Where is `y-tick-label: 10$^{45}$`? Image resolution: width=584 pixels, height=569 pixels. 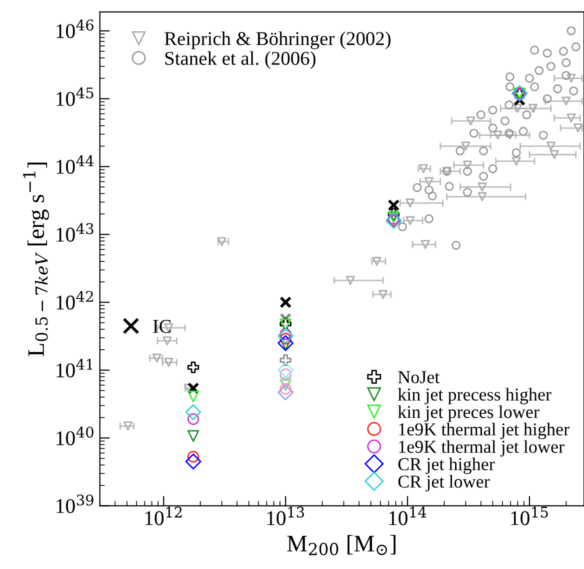 y-tick-label: 10$^{45}$ is located at coordinates (75, 96).